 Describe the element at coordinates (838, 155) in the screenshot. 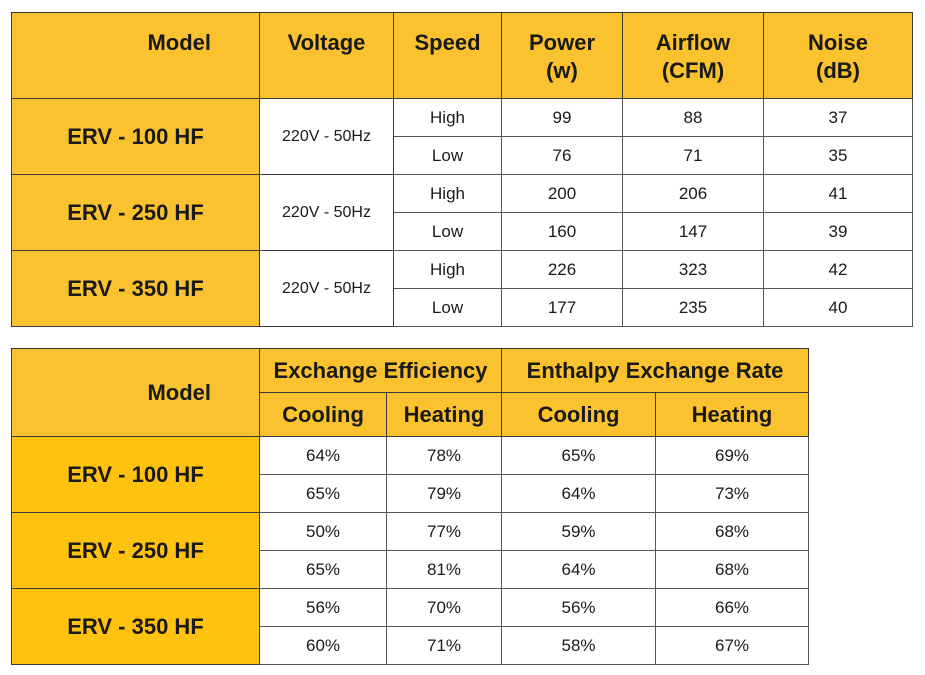

I see `noise-cell: 35` at that location.